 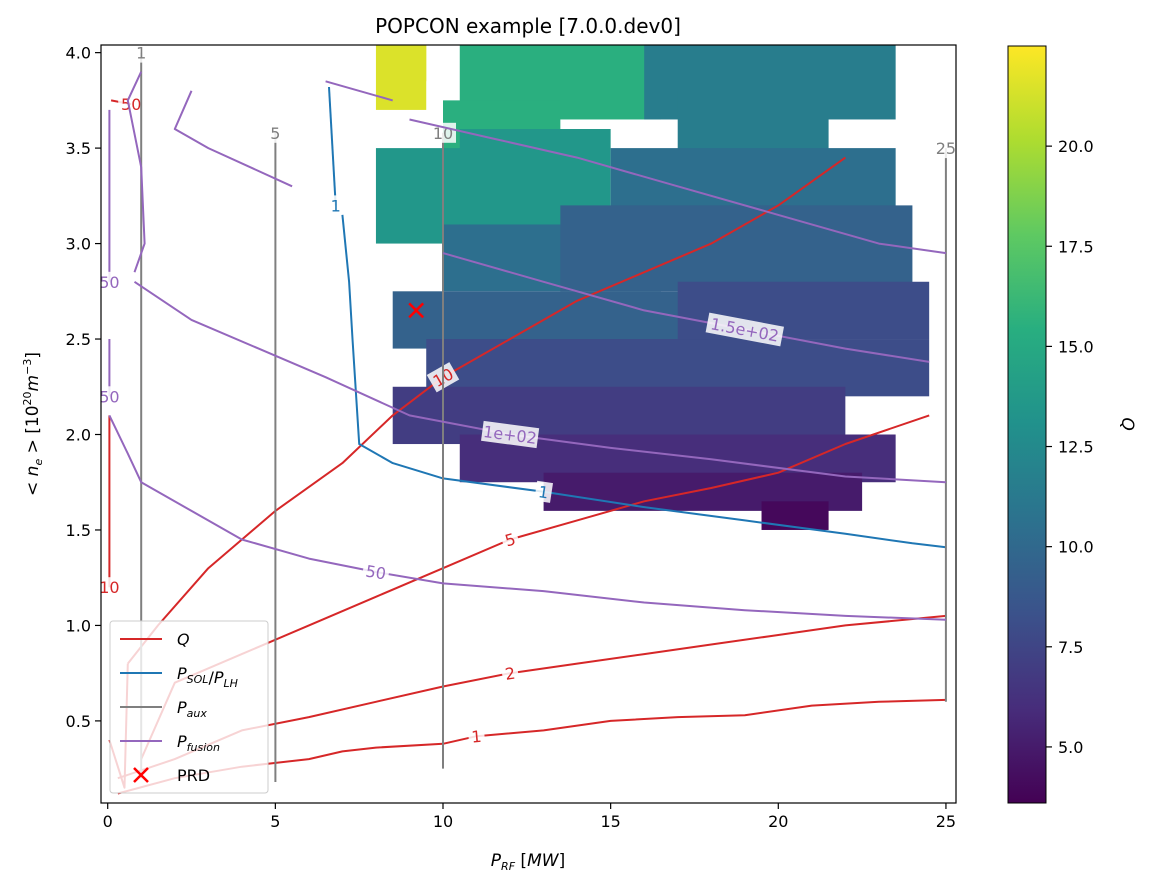 I want to click on x-tick-label-1: 5, so click(x=275, y=821).